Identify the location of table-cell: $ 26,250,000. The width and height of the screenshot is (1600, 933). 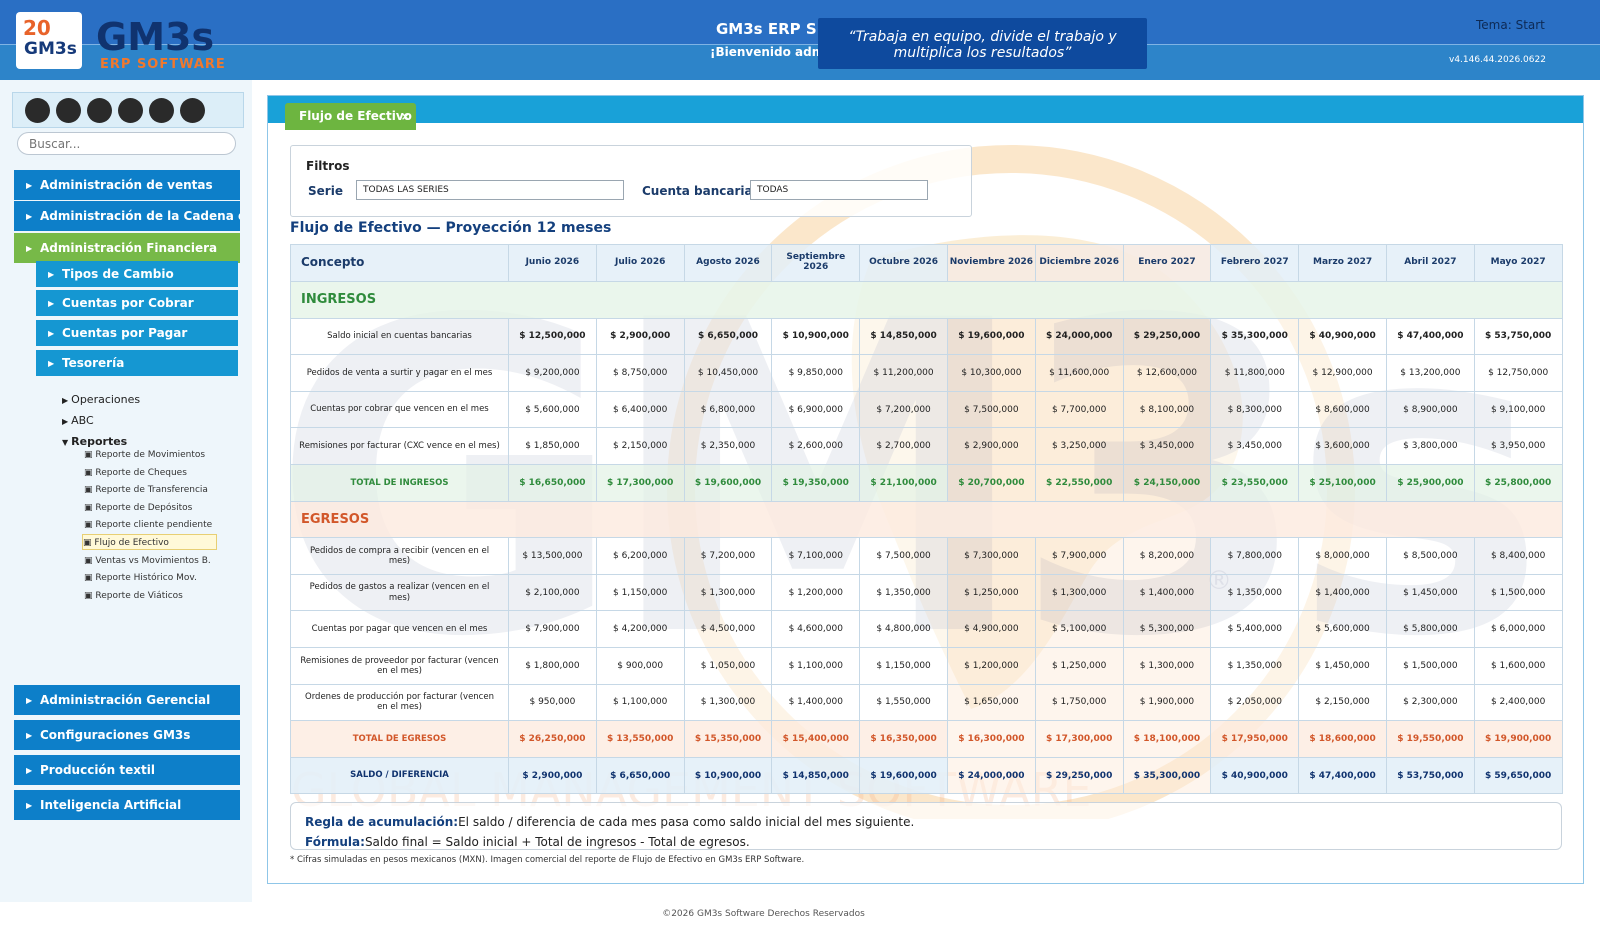
(552, 739).